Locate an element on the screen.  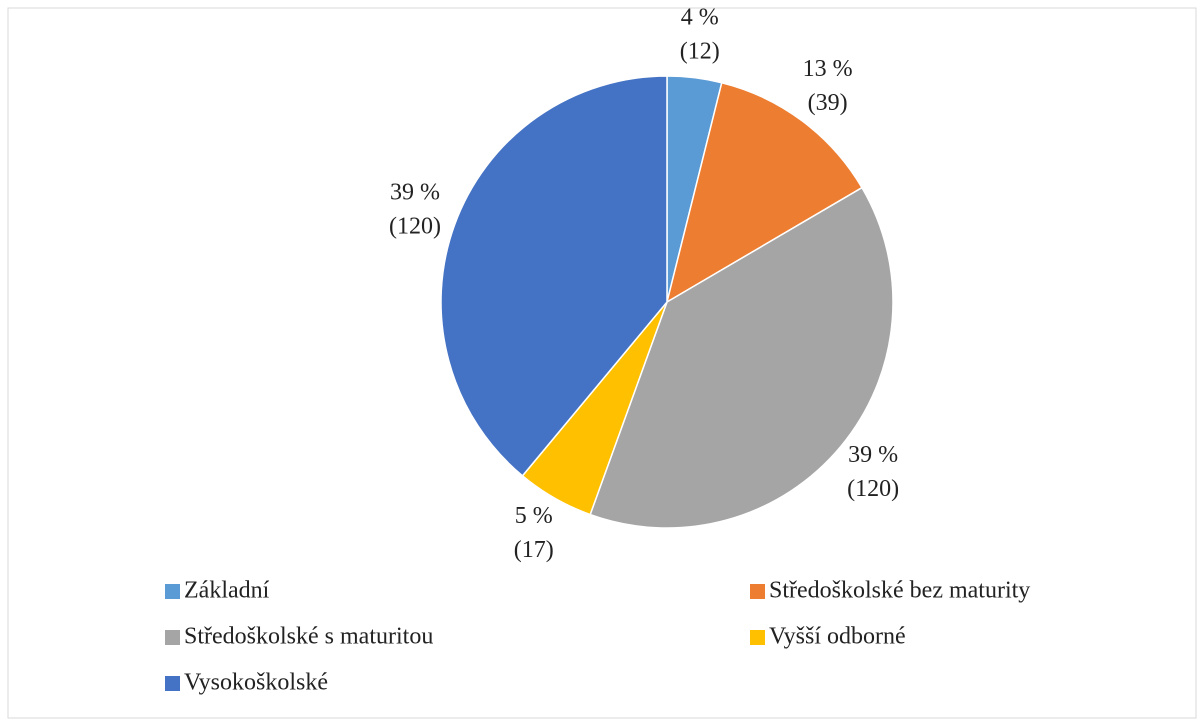
percent-label: 13 % is located at coordinates (828, 69).